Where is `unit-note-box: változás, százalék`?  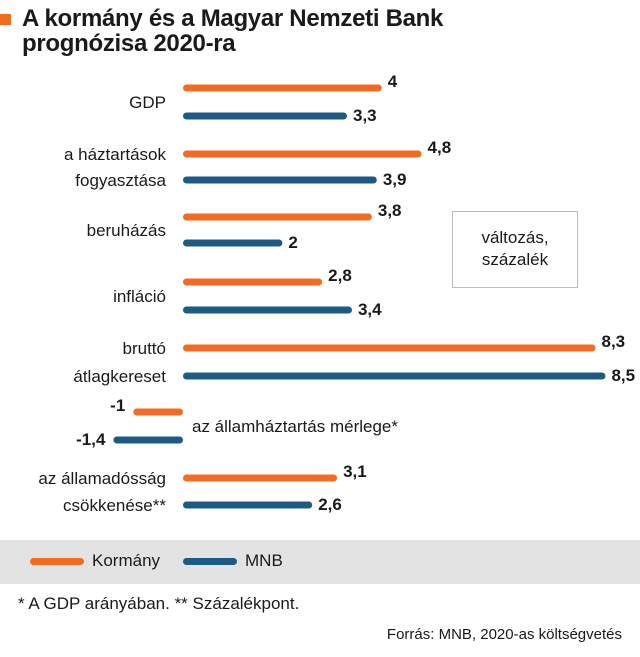
unit-note-box: változás, százalék is located at coordinates (515, 249).